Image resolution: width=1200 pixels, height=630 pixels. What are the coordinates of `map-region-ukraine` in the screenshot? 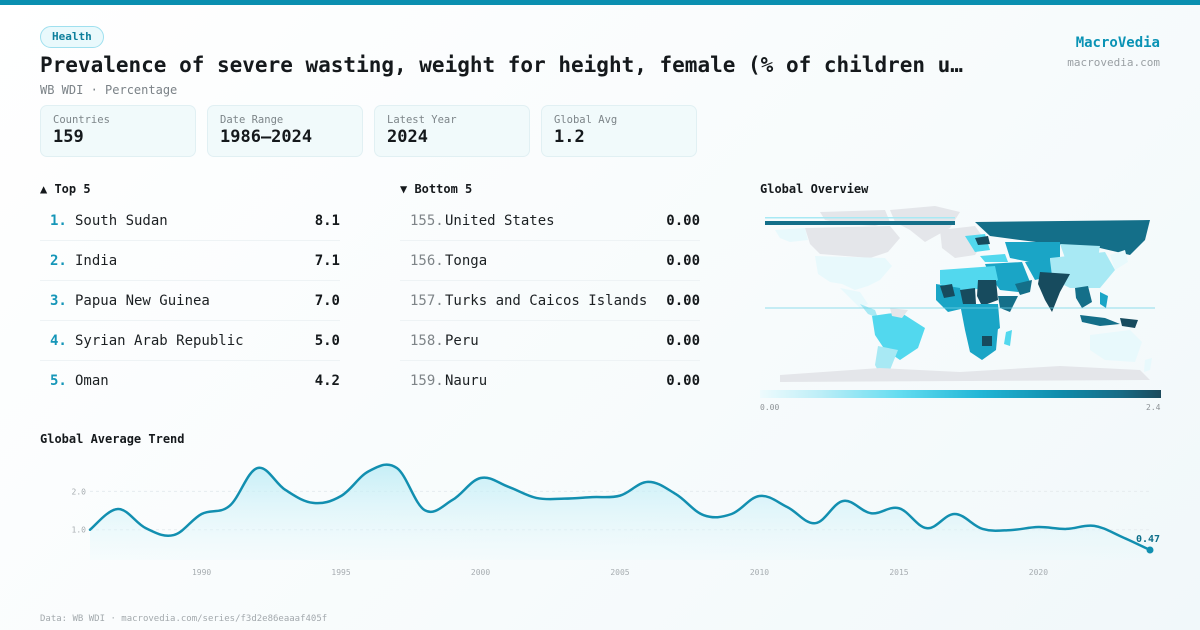 It's located at (982, 240).